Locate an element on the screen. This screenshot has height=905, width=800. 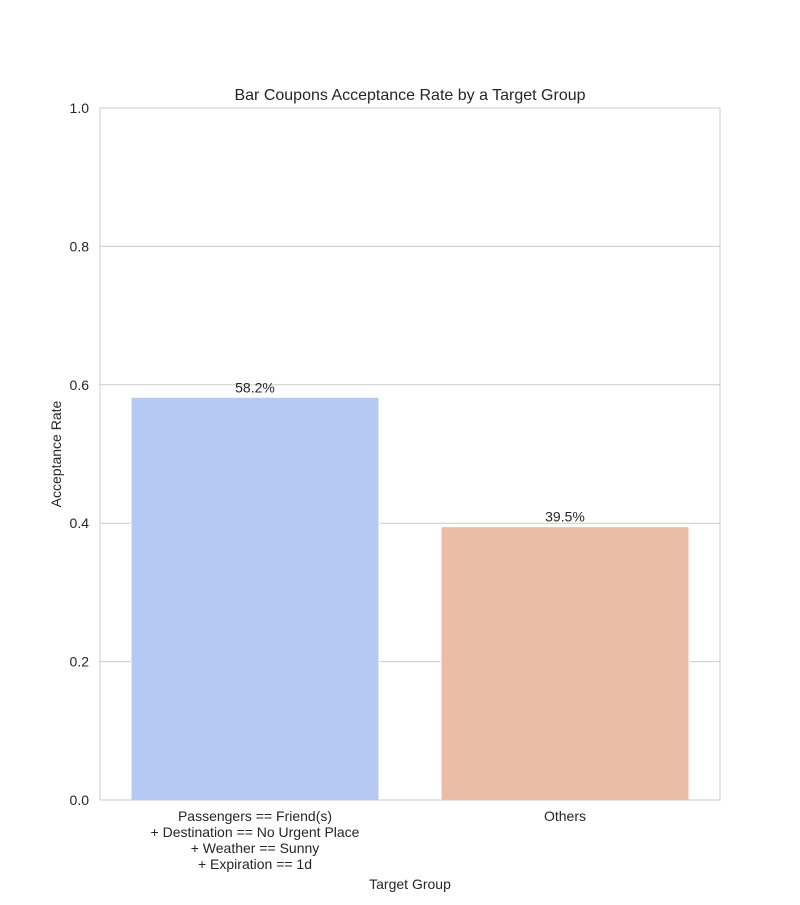
y-axis-label: Acceptance Rate is located at coordinates (56, 453).